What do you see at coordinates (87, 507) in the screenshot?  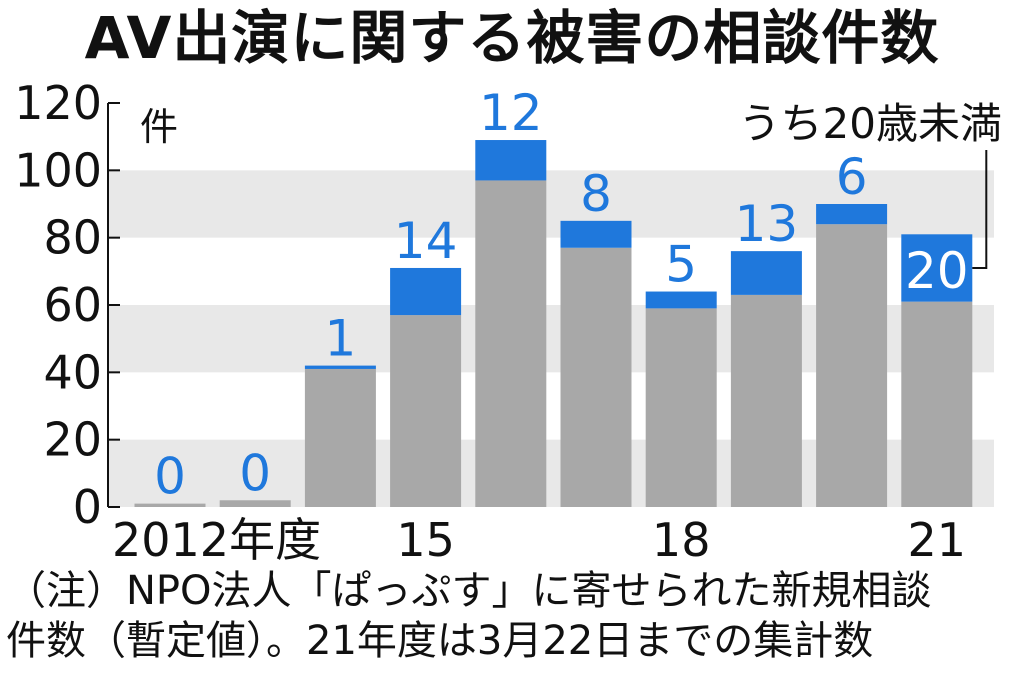 I see `y-tick-label: 0` at bounding box center [87, 507].